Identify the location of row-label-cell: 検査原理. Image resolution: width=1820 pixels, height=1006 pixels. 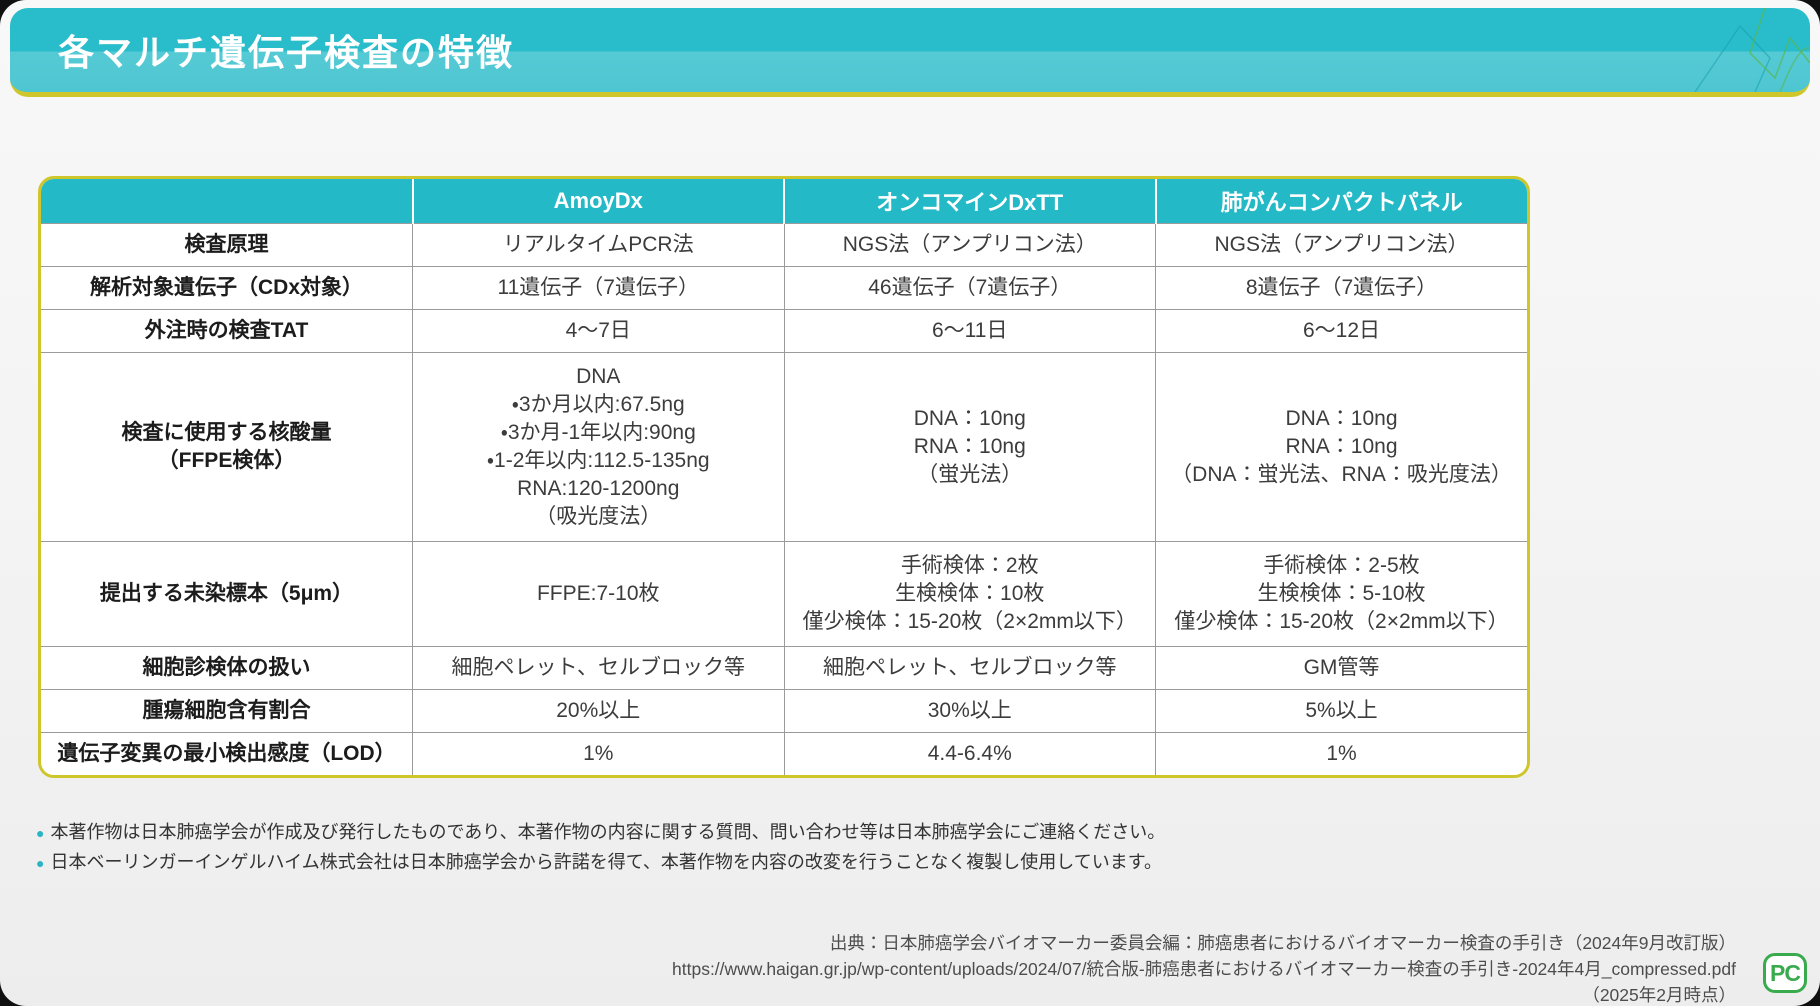
(227, 245).